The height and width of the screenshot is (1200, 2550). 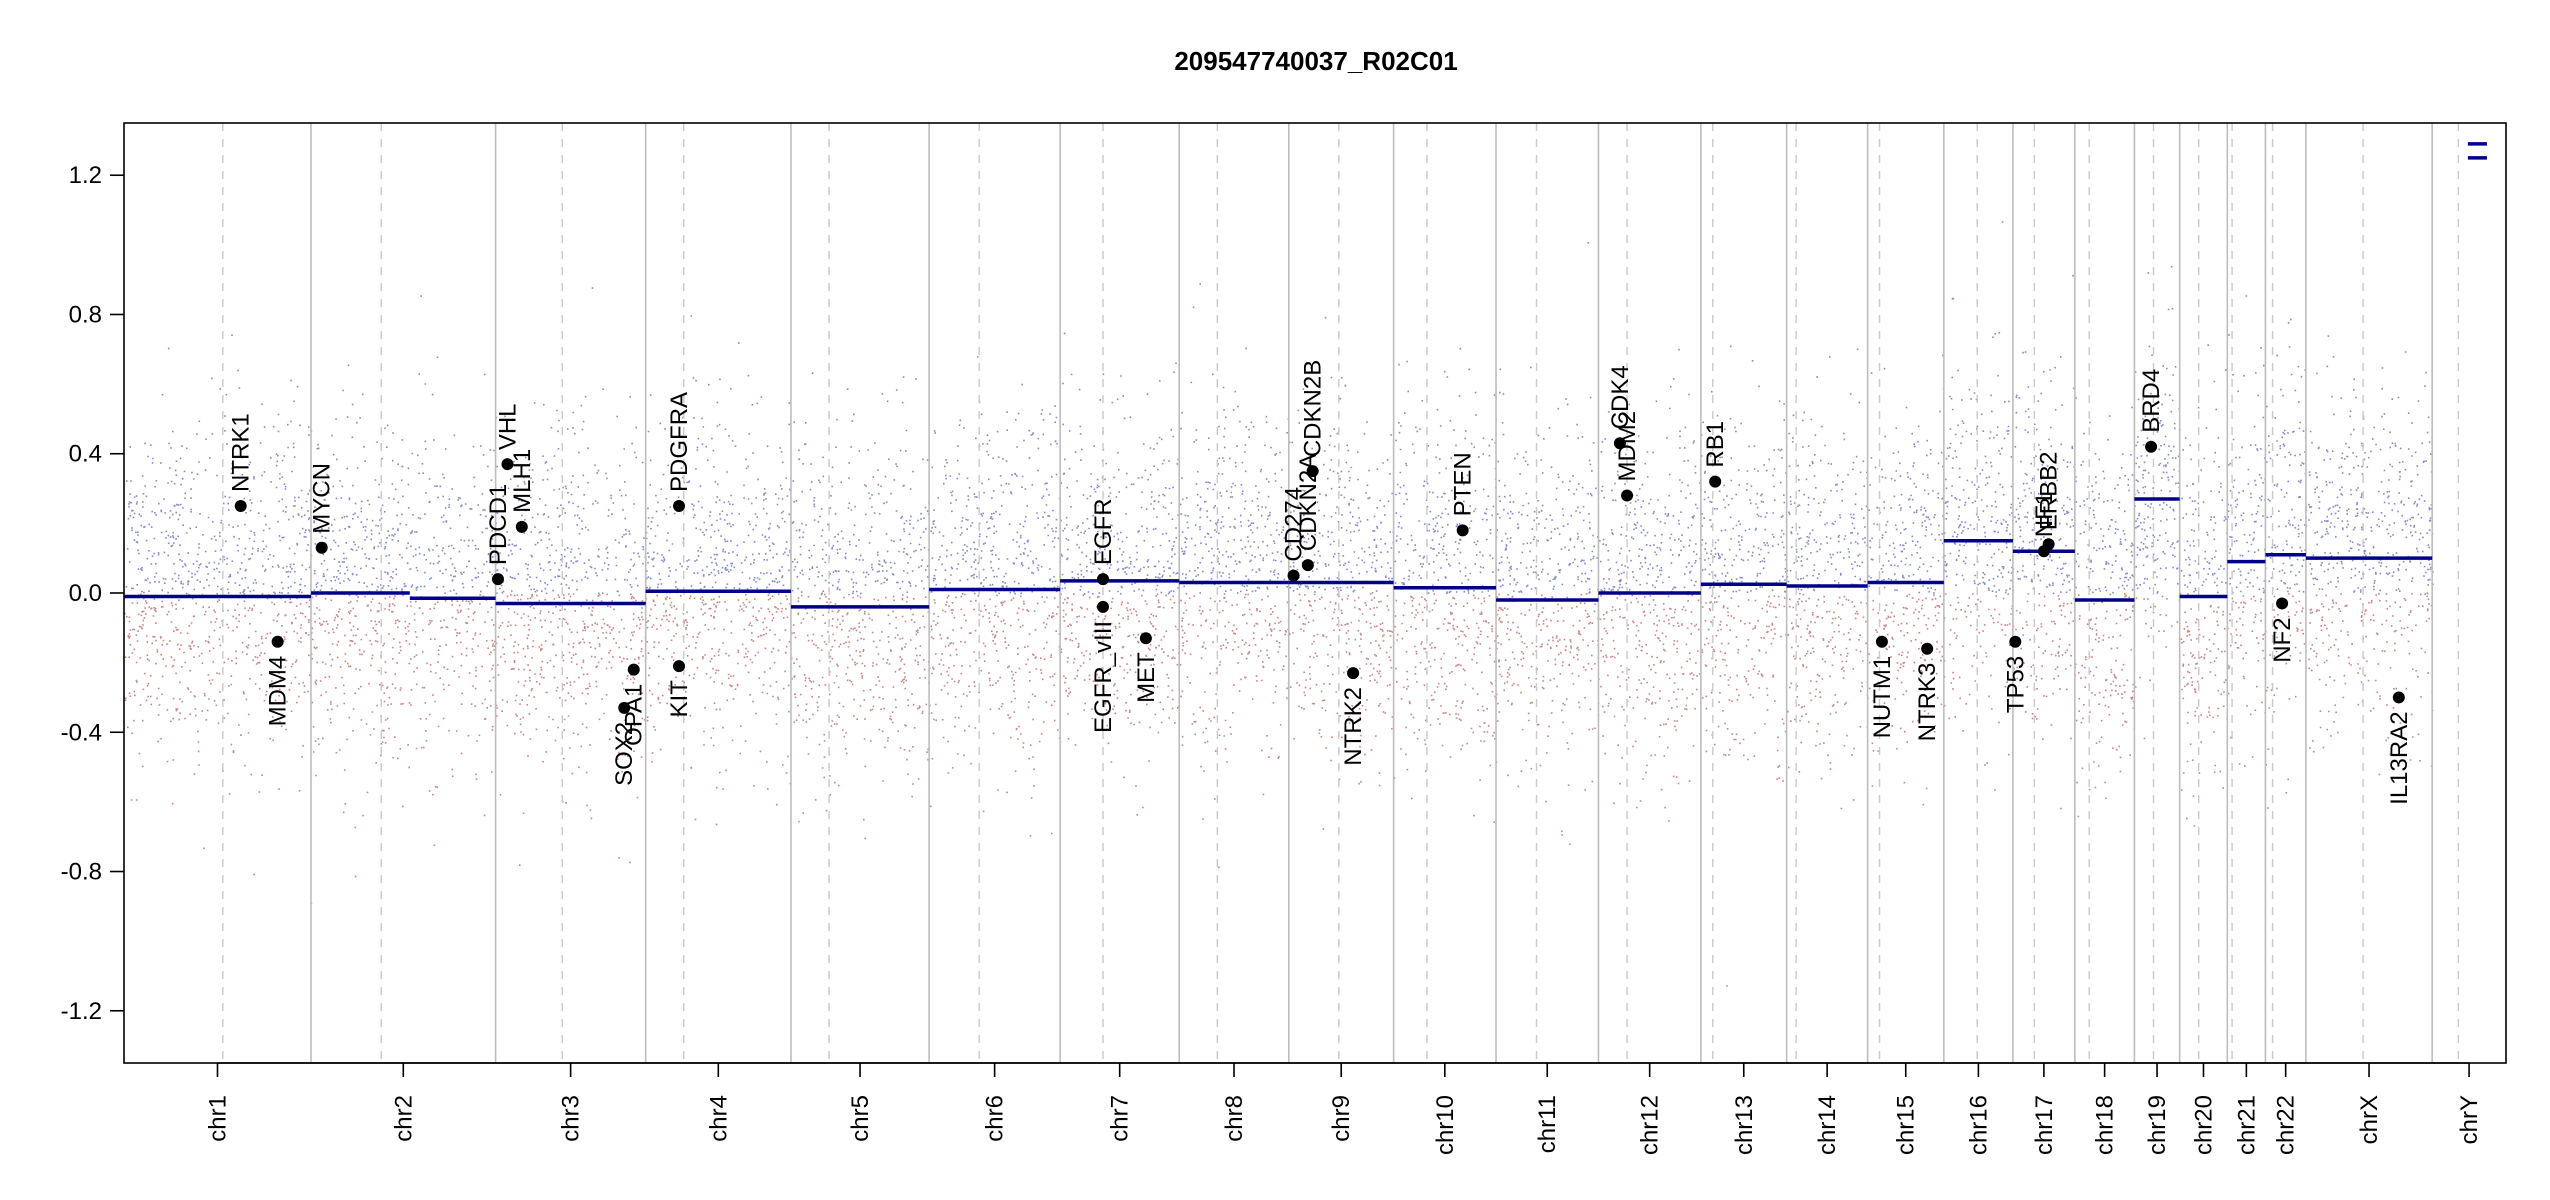 What do you see at coordinates (2398, 697) in the screenshot?
I see `gene-marker-IL13RA2` at bounding box center [2398, 697].